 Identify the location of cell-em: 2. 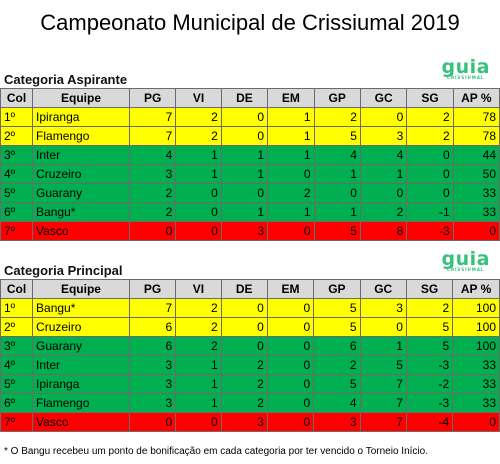
(291, 193).